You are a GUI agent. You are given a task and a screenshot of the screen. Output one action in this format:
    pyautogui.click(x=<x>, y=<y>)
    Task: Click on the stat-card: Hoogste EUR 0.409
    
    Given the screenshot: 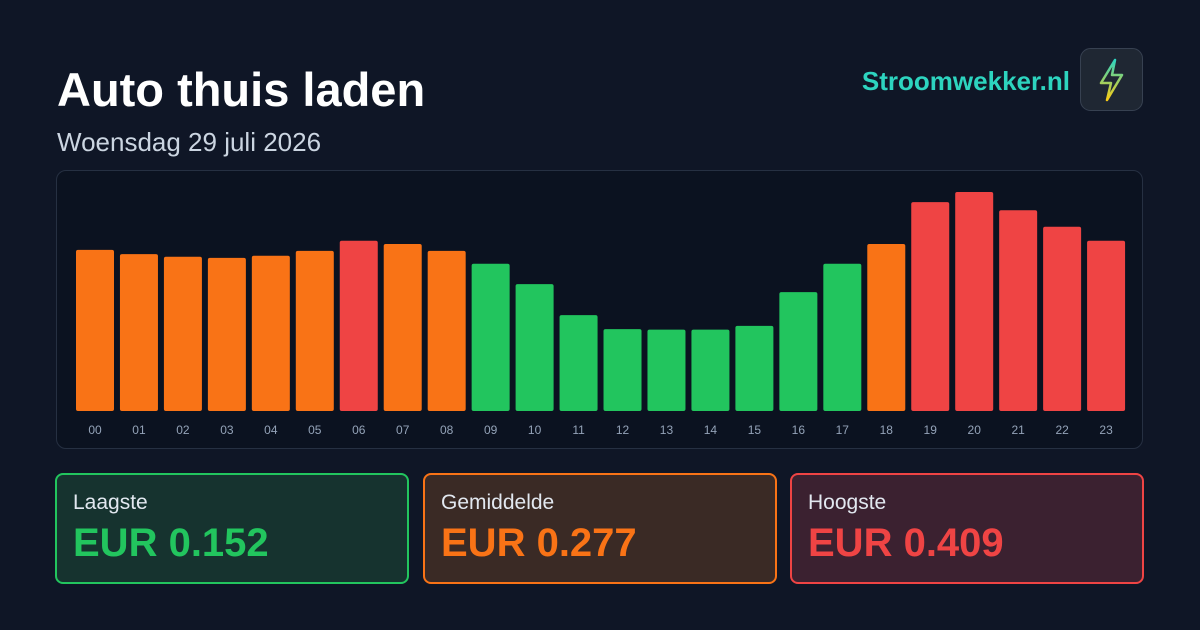 What is the action you would take?
    pyautogui.click(x=967, y=528)
    